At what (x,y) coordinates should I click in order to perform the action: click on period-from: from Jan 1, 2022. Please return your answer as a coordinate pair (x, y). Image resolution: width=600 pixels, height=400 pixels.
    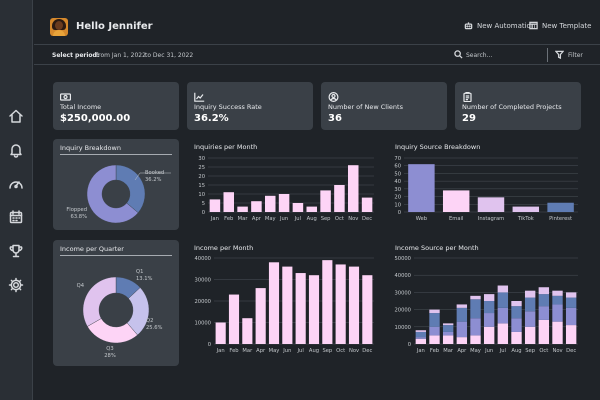
    Looking at the image, I should click on (121, 55).